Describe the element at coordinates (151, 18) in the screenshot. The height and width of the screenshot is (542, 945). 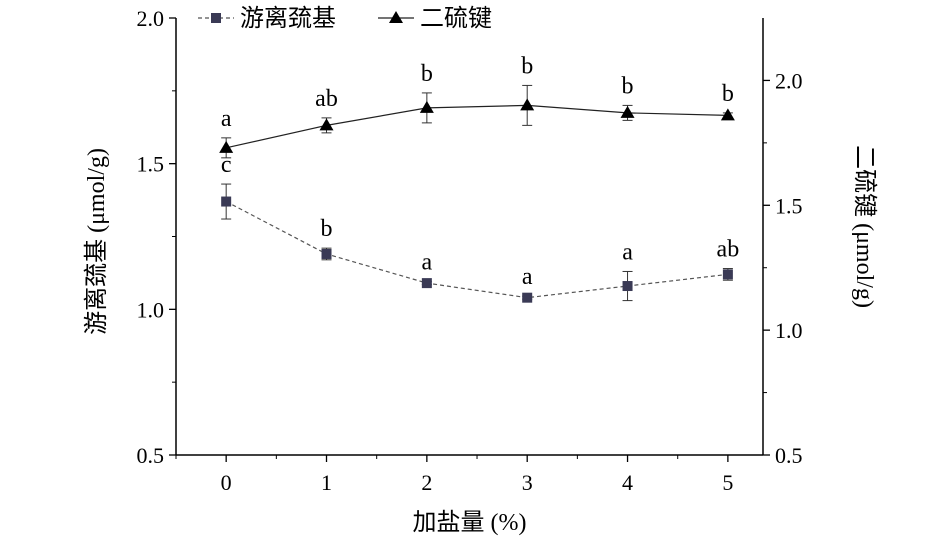
I see `y-left-tick-label: 2.0` at that location.